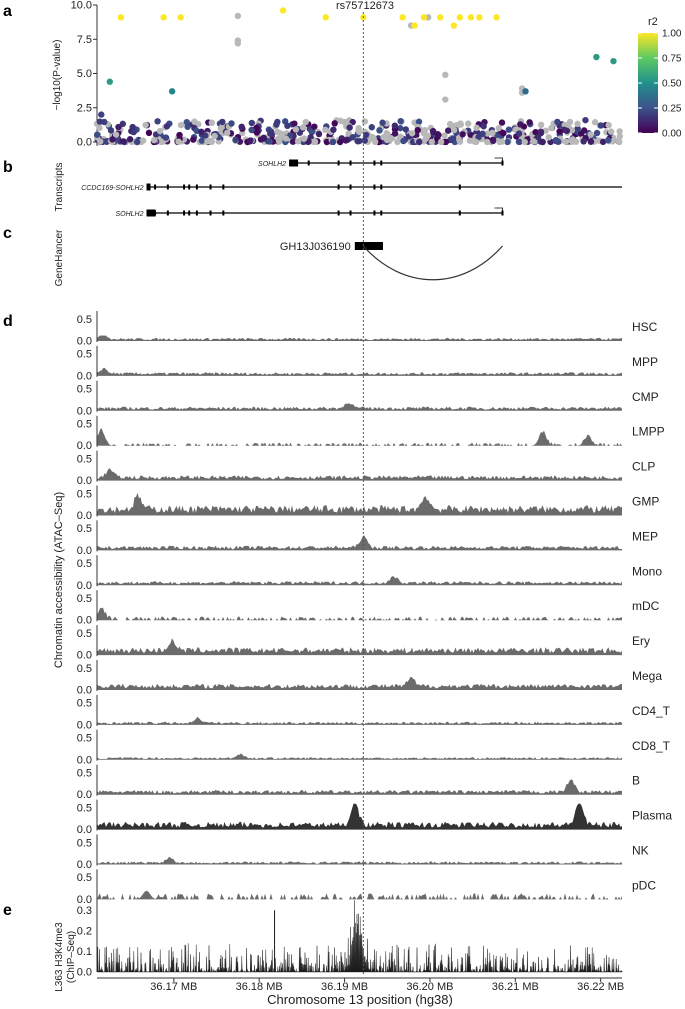 Image resolution: width=685 pixels, height=1009 pixels. I want to click on atac-track-label: pDC, so click(644, 885).